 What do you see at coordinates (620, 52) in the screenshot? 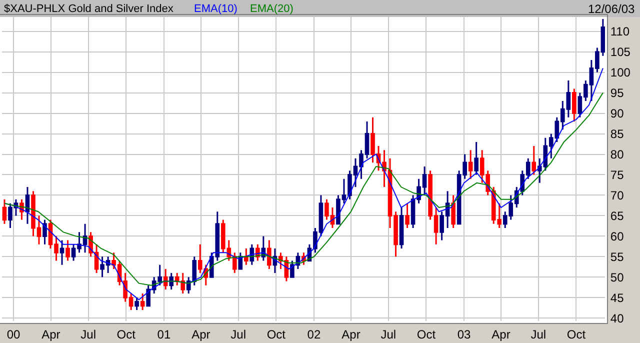
I see `y-tick-label: 105` at bounding box center [620, 52].